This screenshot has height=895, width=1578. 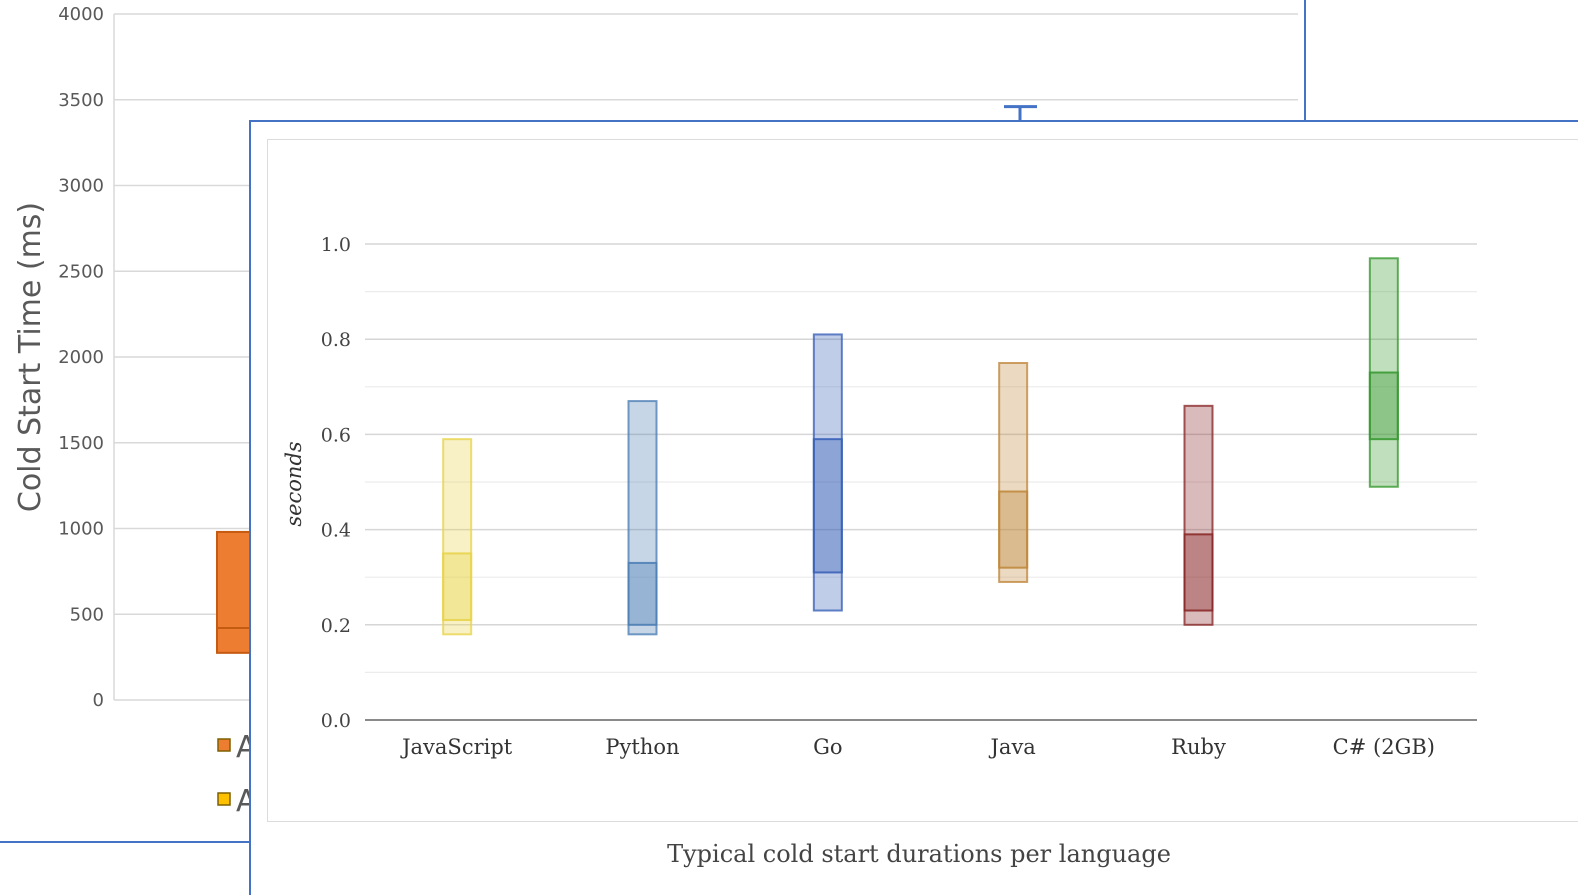 I want to click on back-y-tick-label: 3000, so click(x=81, y=186).